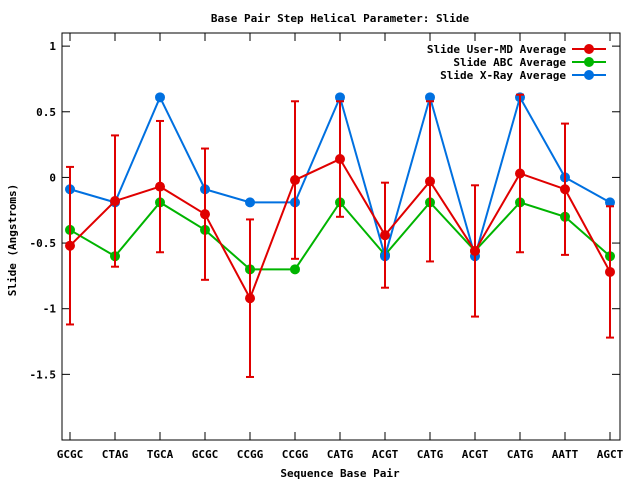 Image resolution: width=640 pixels, height=480 pixels. What do you see at coordinates (509, 62) in the screenshot?
I see `legend-label: Slide ABC Average` at bounding box center [509, 62].